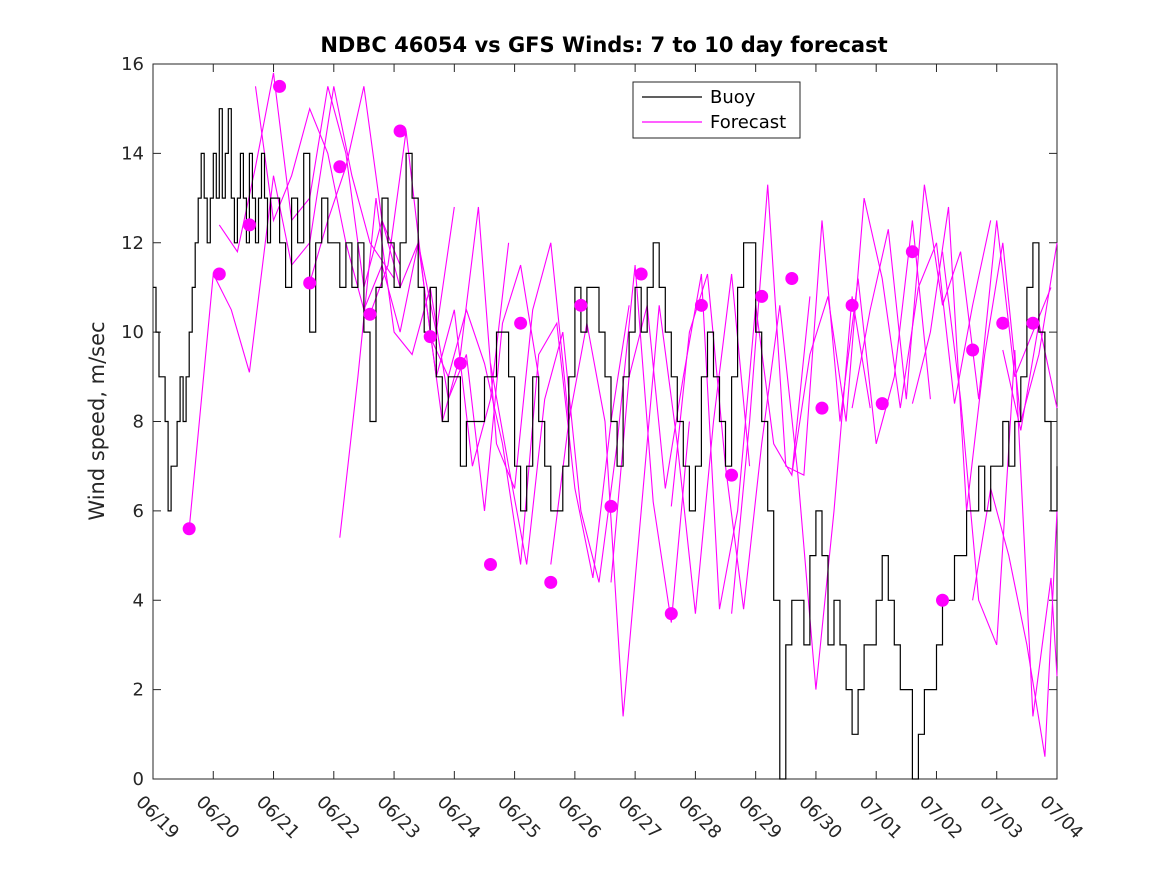 The width and height of the screenshot is (1167, 875). I want to click on y-tick-label: 16, so click(132, 64).